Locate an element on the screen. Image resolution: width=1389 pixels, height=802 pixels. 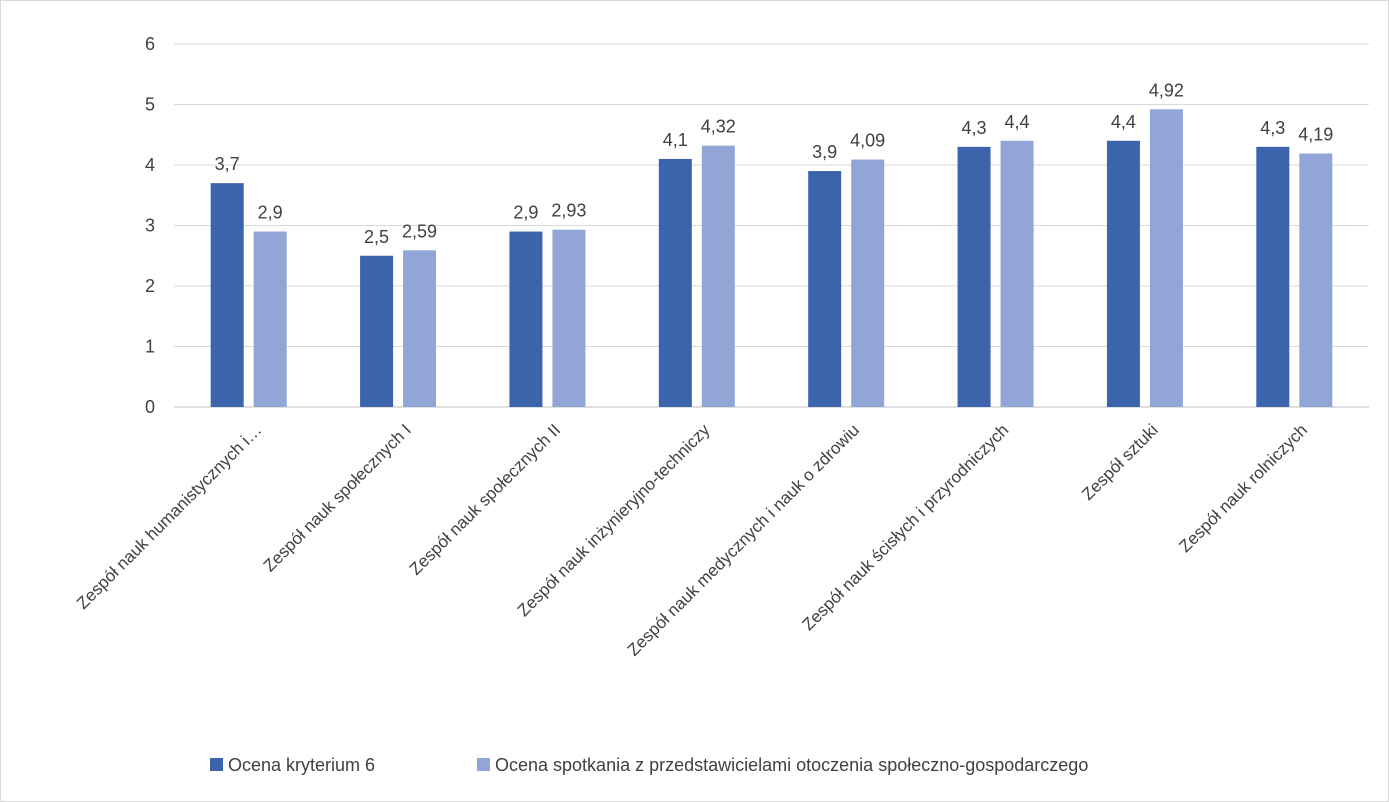
y-tick-label: 5 is located at coordinates (150, 105).